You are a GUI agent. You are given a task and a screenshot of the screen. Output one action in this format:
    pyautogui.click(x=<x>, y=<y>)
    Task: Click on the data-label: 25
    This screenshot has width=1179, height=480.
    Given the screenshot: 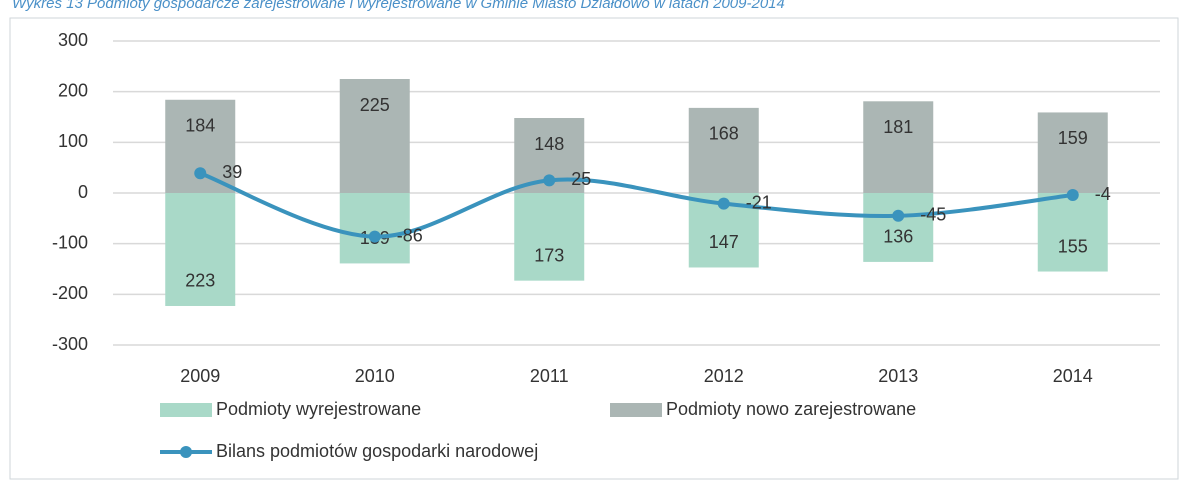 What is the action you would take?
    pyautogui.click(x=581, y=179)
    